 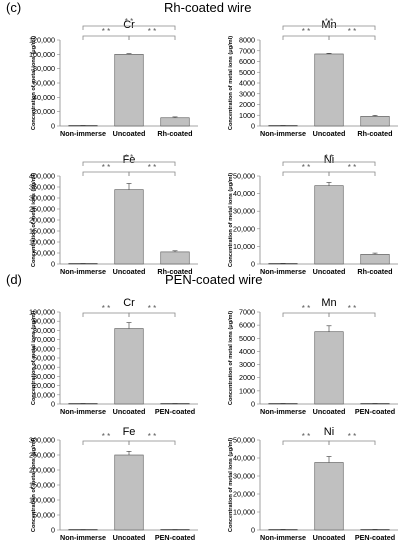 What do you see at coordinates (42, 187) in the screenshot?
I see `y-tick-label: 350,000` at bounding box center [42, 187].